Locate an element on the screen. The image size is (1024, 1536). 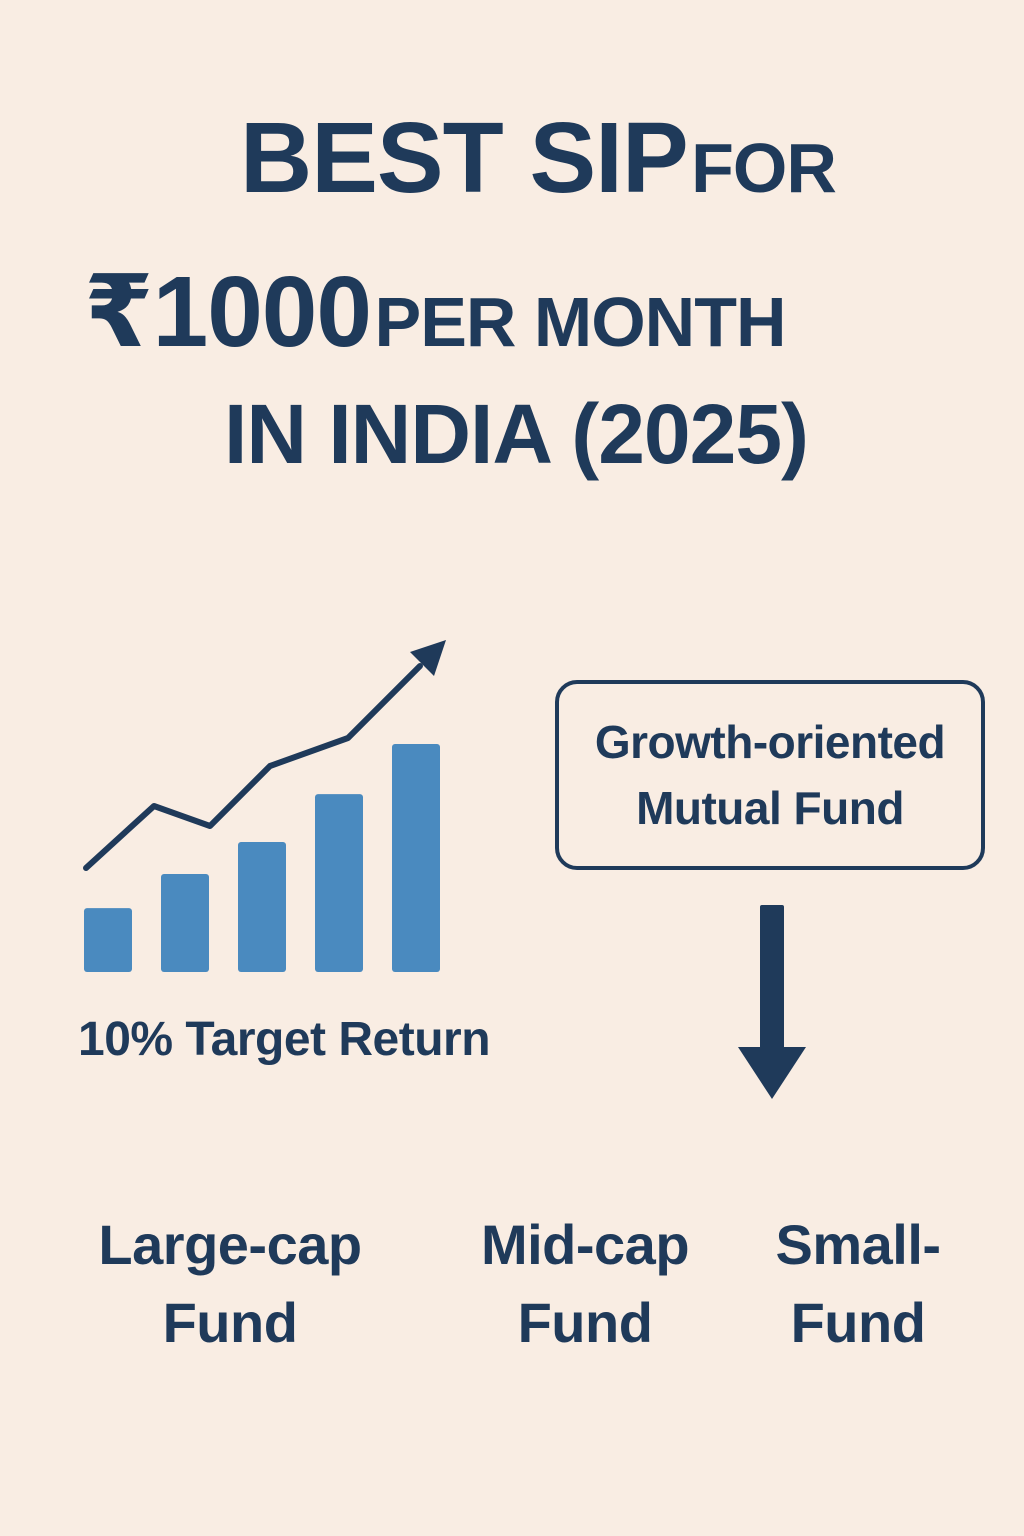
title-line-1: BEST SIP FOR is located at coordinates (538, 158).